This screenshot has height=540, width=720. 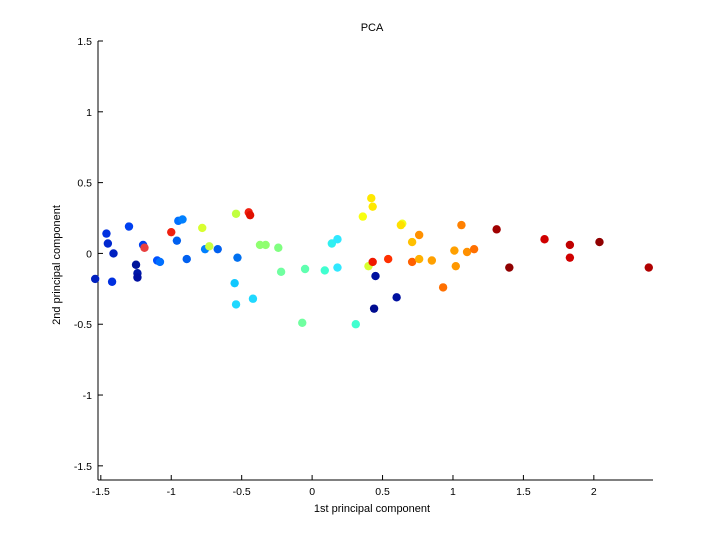 I want to click on y-tick-label: -0.5, so click(x=83, y=325).